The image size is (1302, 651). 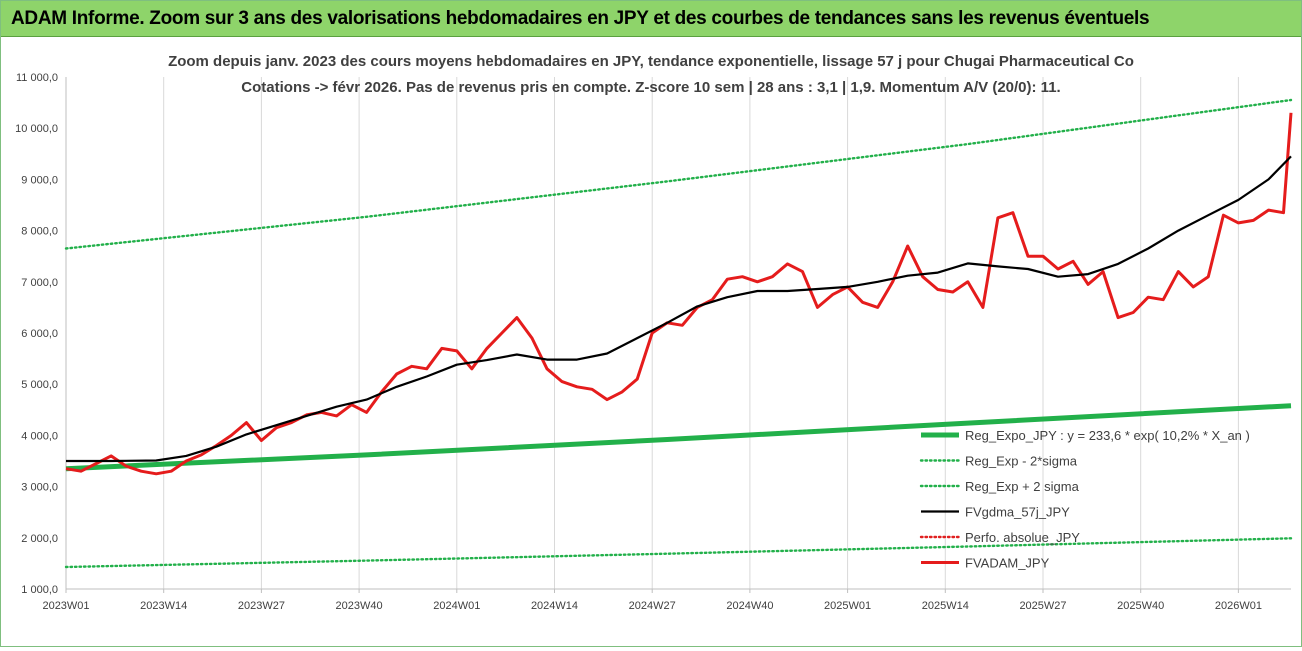 What do you see at coordinates (39, 590) in the screenshot?
I see `y-tick-label: 1 000,0` at bounding box center [39, 590].